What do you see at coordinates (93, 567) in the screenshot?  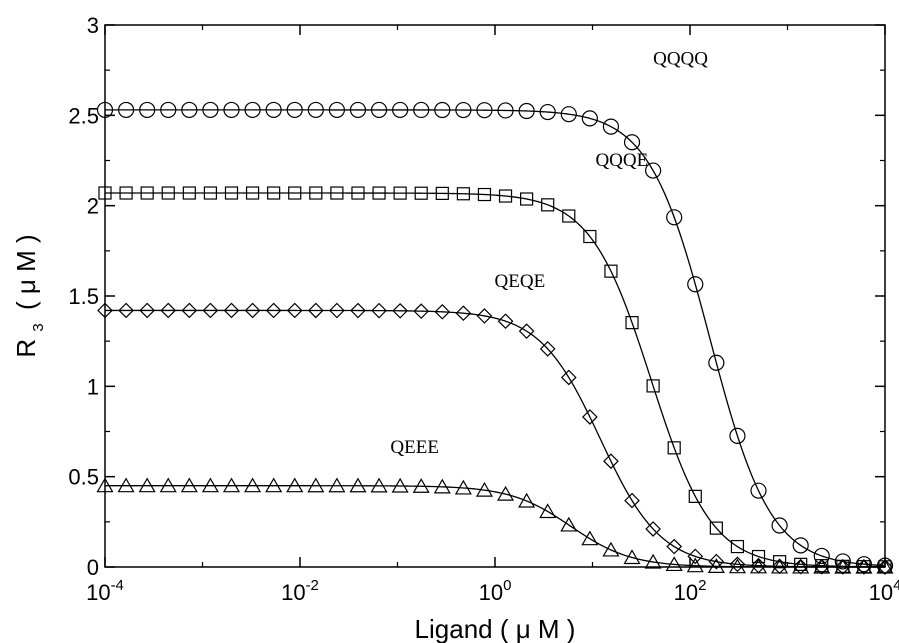 I see `y-tick-label: 0` at bounding box center [93, 567].